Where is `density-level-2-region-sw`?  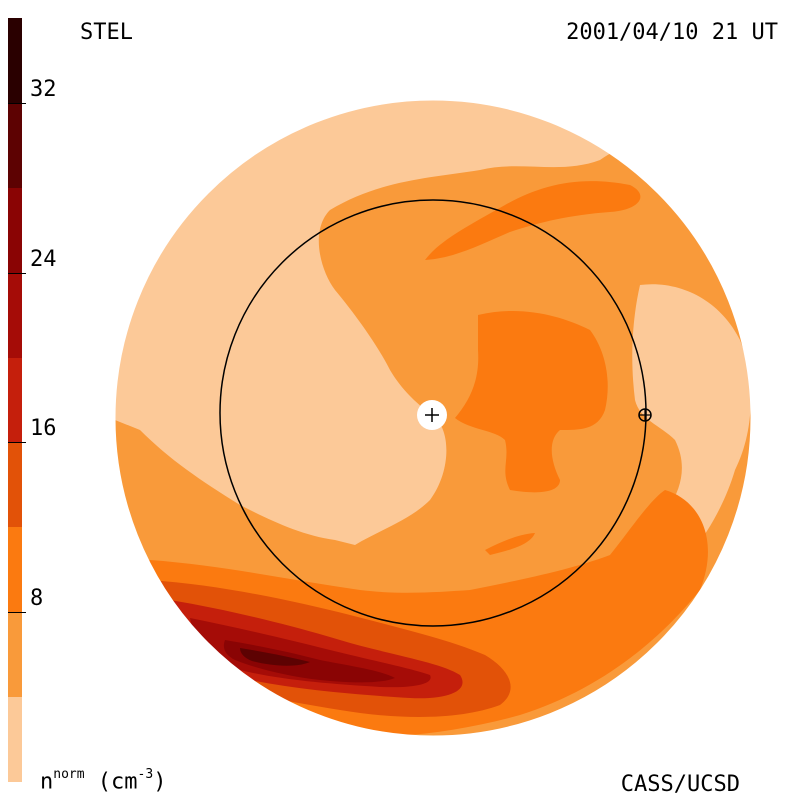
density-level-2-region-sw is located at coordinates (510, 544).